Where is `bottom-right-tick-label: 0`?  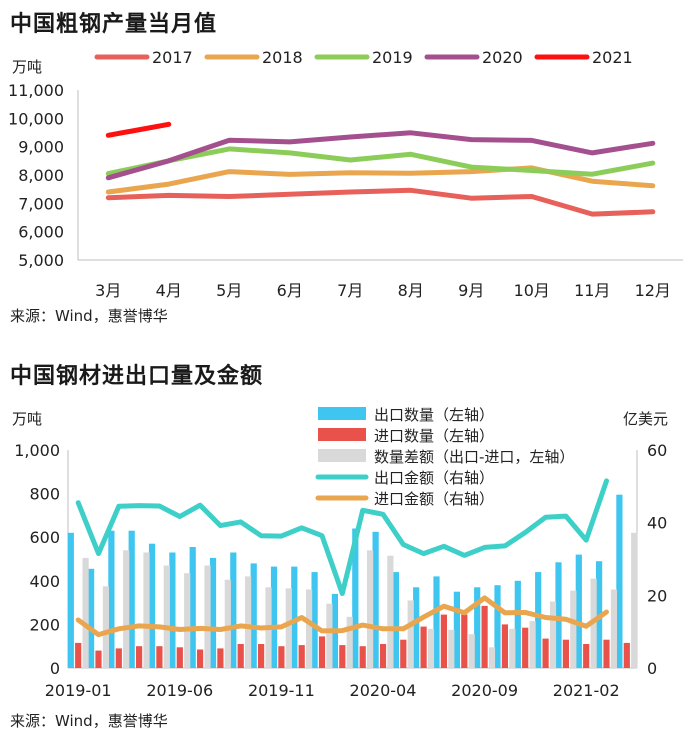
bottom-right-tick-label: 0 is located at coordinates (652, 668).